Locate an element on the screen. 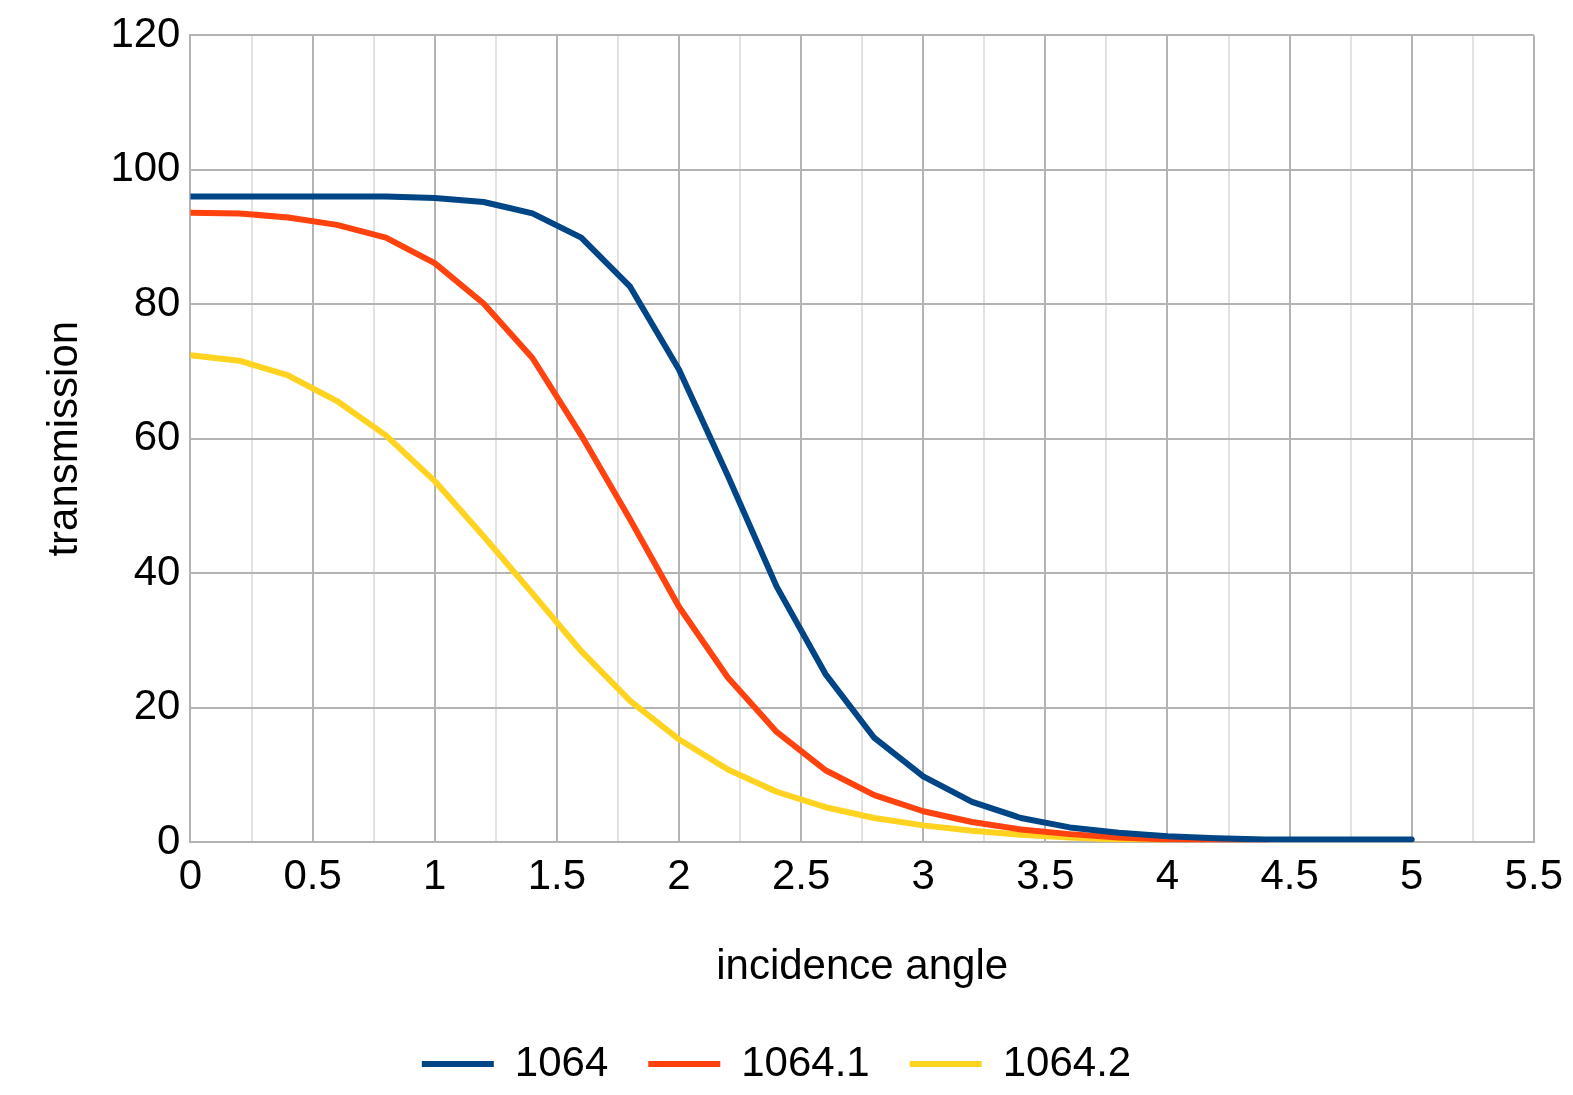  x-tick-label: 2.5 is located at coordinates (801, 874).